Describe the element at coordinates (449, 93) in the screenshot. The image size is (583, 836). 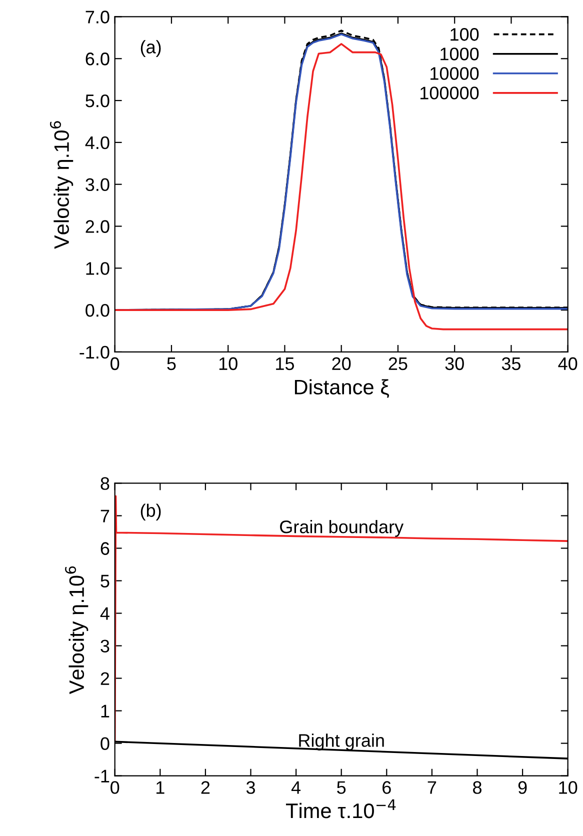
I see `legend-label: 100000` at that location.